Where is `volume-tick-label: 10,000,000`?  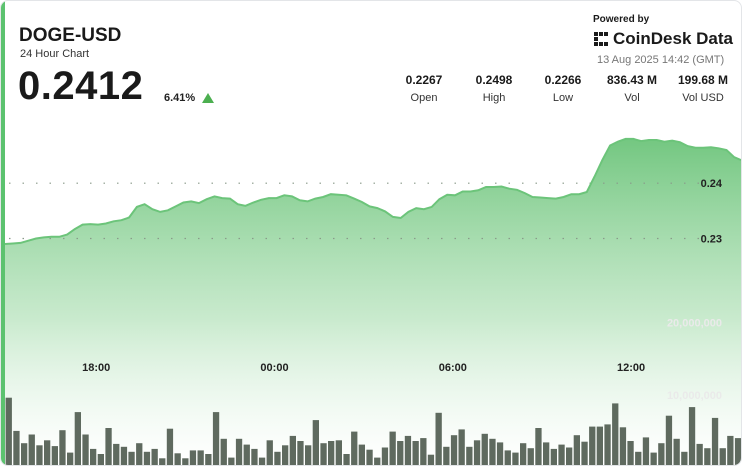 volume-tick-label: 10,000,000 is located at coordinates (694, 396).